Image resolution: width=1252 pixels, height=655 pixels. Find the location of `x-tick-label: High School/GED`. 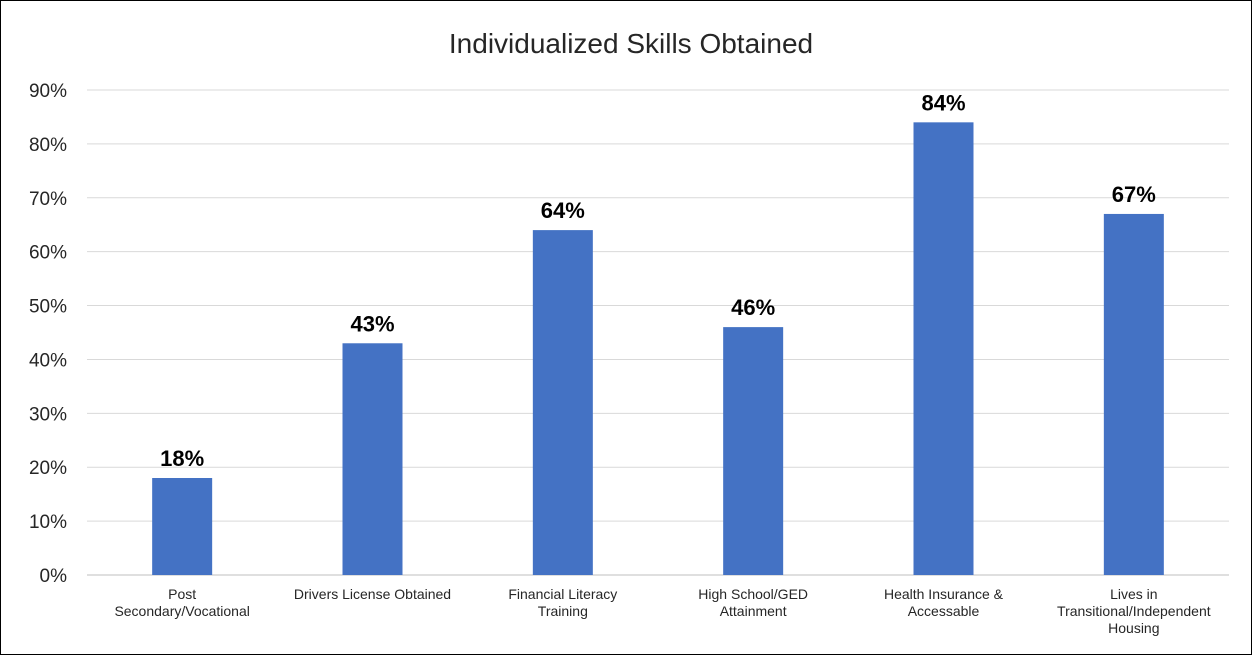

x-tick-label: High School/GED is located at coordinates (753, 594).